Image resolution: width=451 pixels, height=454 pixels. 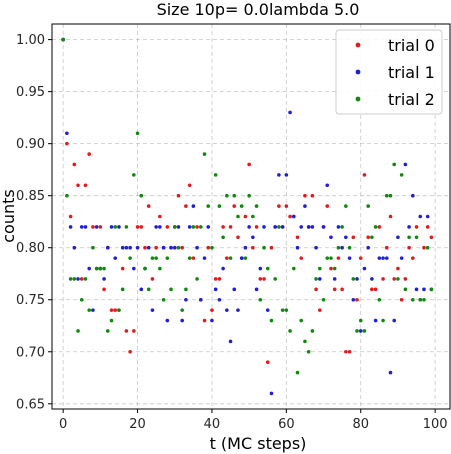 What do you see at coordinates (30, 300) in the screenshot?
I see `y-tick-label: 0.75` at bounding box center [30, 300].